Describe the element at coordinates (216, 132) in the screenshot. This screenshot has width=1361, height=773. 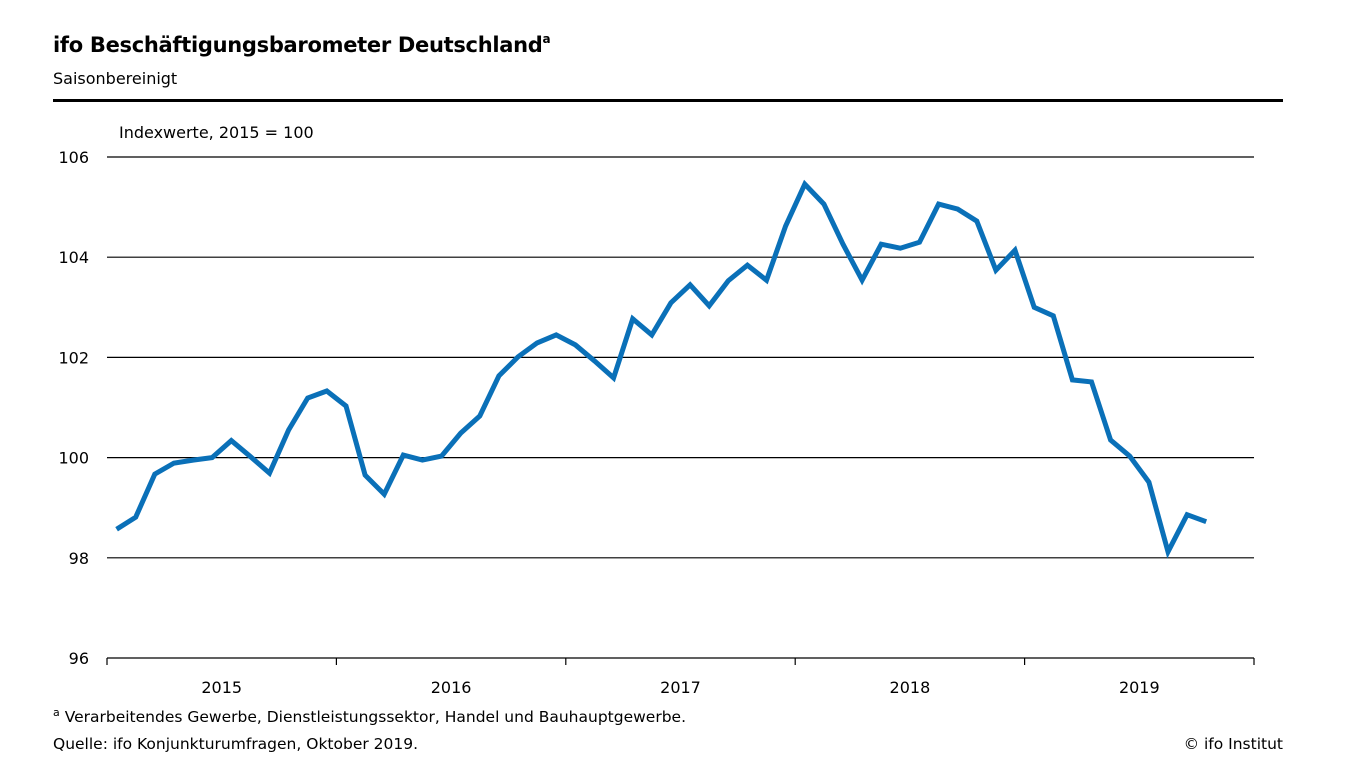
I see `y-axis-label: Indexwerte, 2015 = 100` at that location.